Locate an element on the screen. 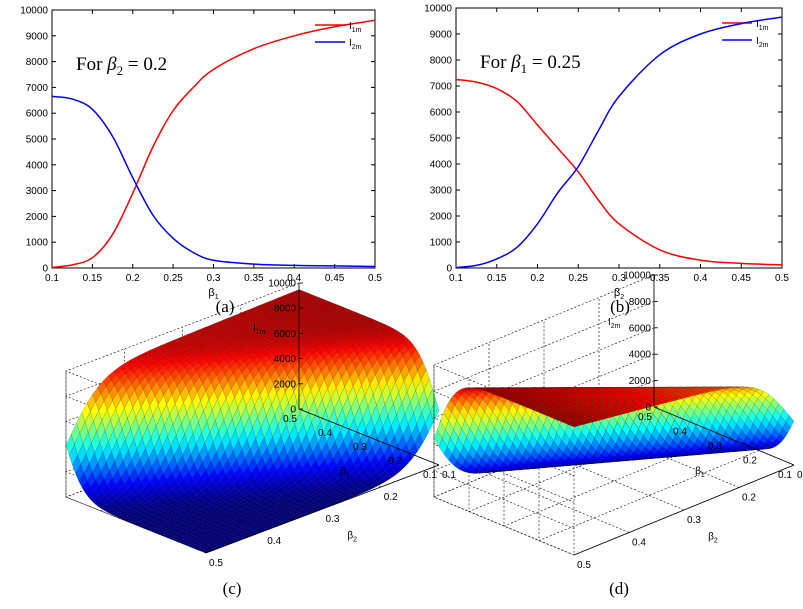  x-axis-line is located at coordinates (684, 510).